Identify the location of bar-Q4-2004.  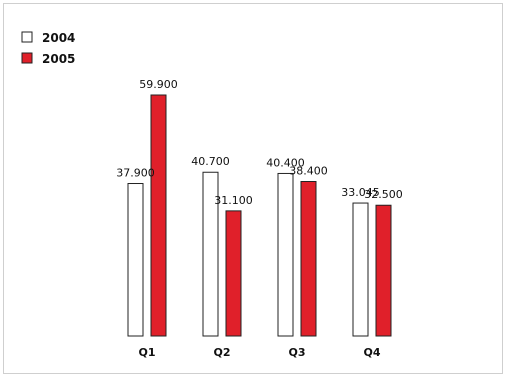
(360, 269).